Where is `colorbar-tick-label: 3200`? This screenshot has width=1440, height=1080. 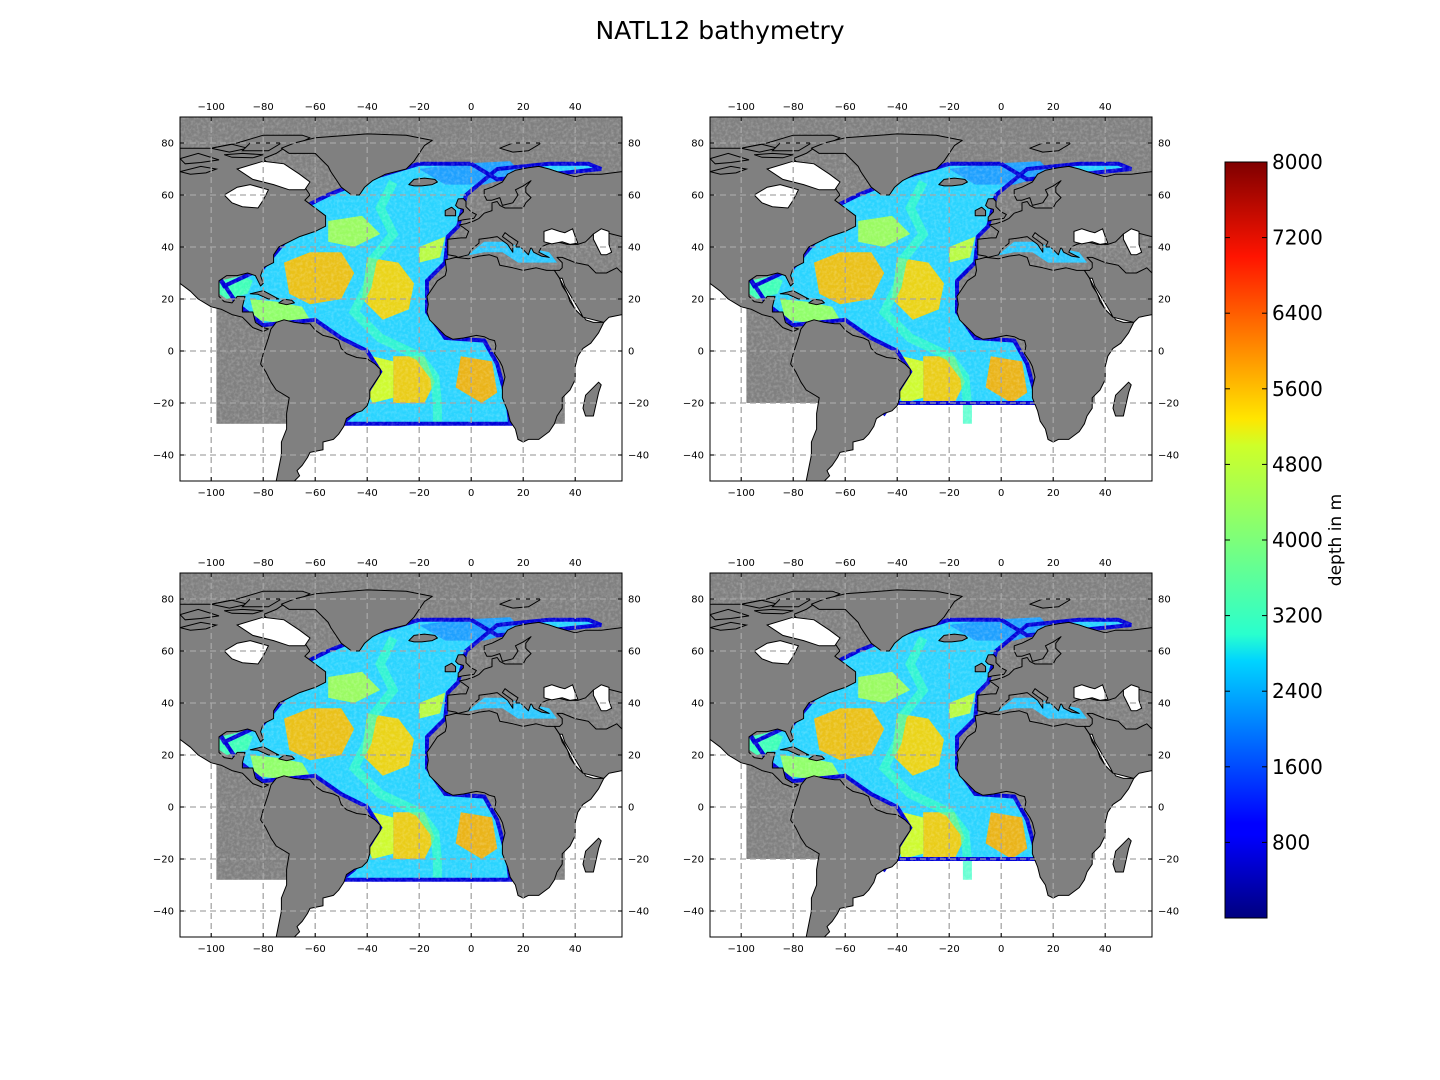 colorbar-tick-label: 3200 is located at coordinates (1297, 616).